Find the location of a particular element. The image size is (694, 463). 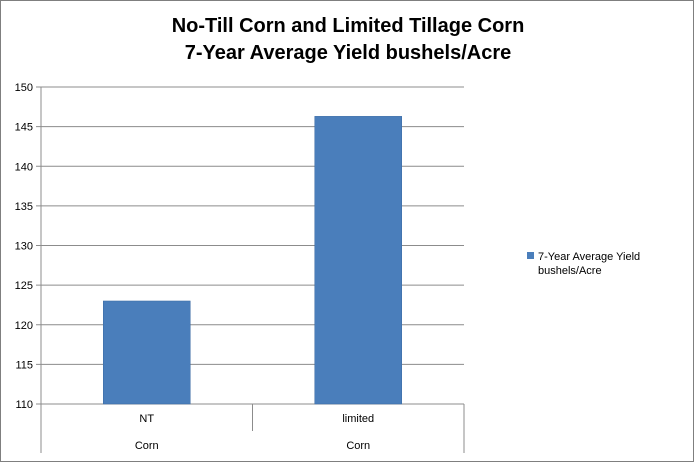

legend-label-line-1: 7-Year Average Yield is located at coordinates (589, 257).